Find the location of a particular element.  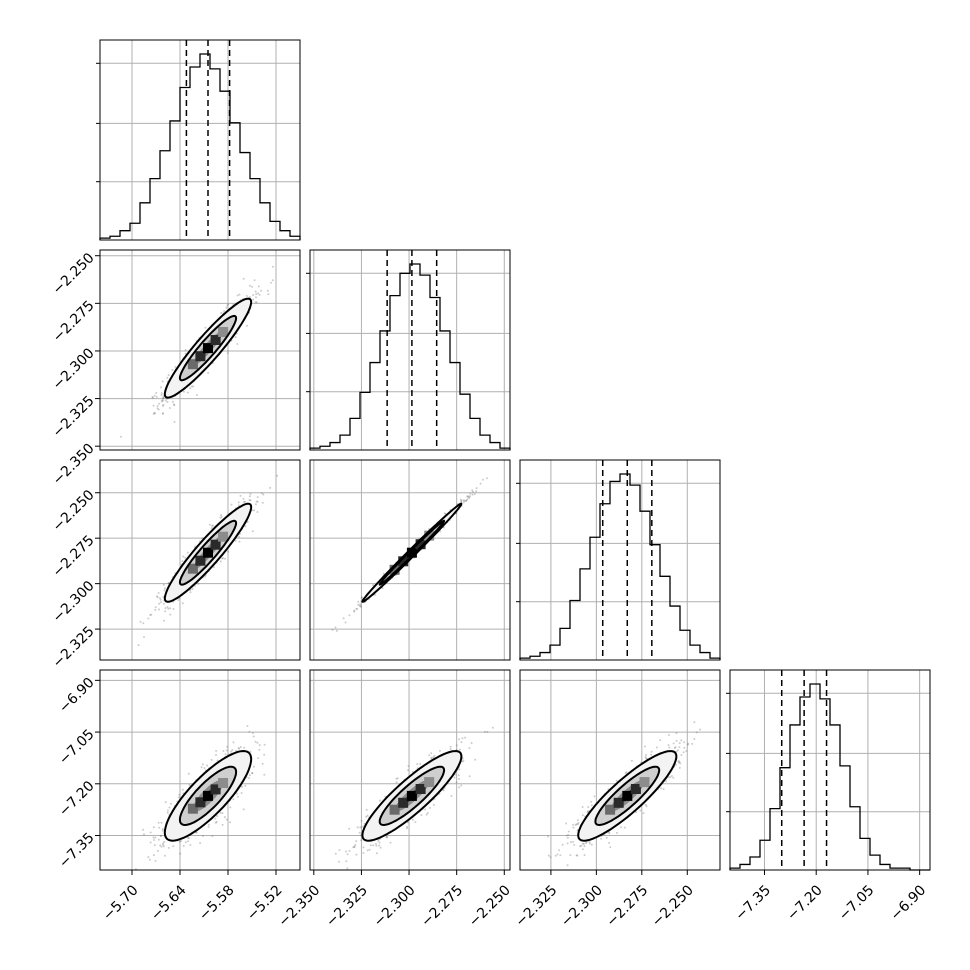

contour-outer is located at coordinates (208, 795).